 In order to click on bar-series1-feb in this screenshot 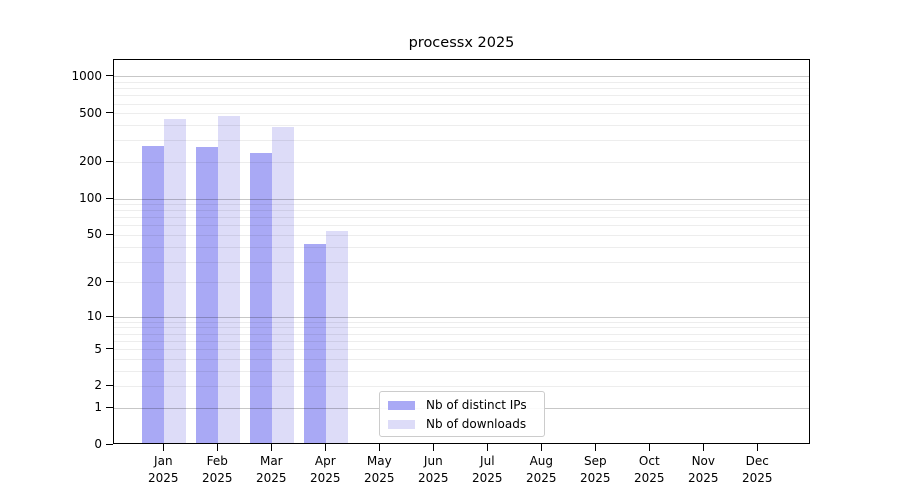, I will do `click(229, 279)`.